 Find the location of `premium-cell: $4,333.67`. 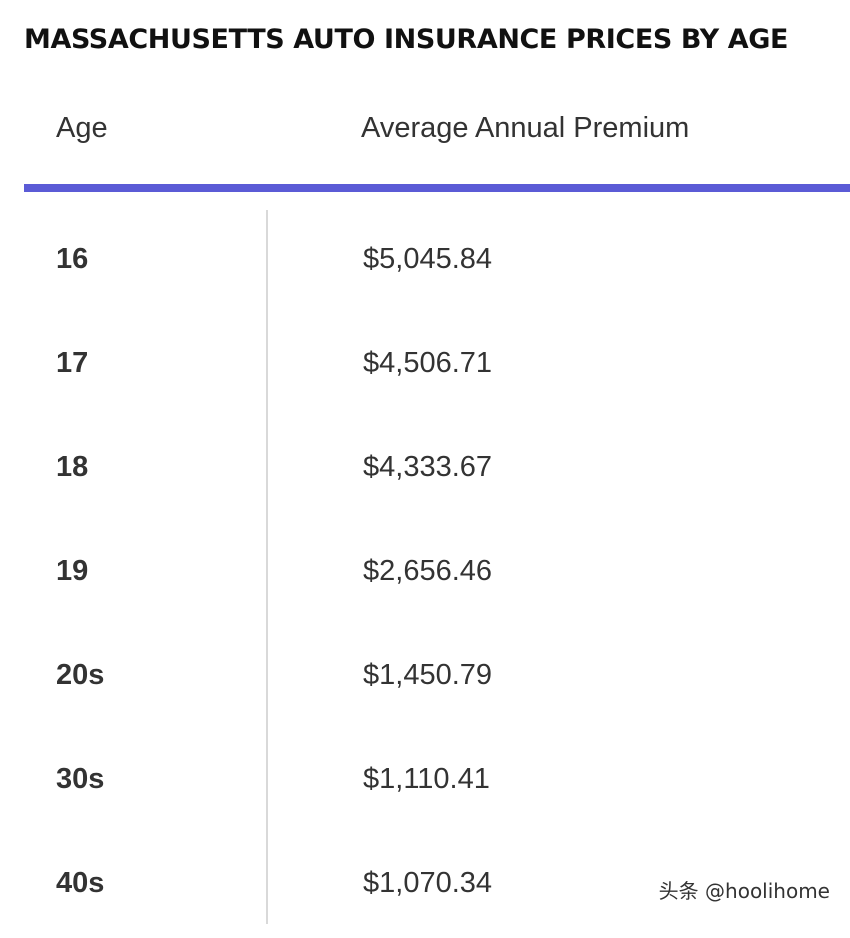

premium-cell: $4,333.67 is located at coordinates (428, 467).